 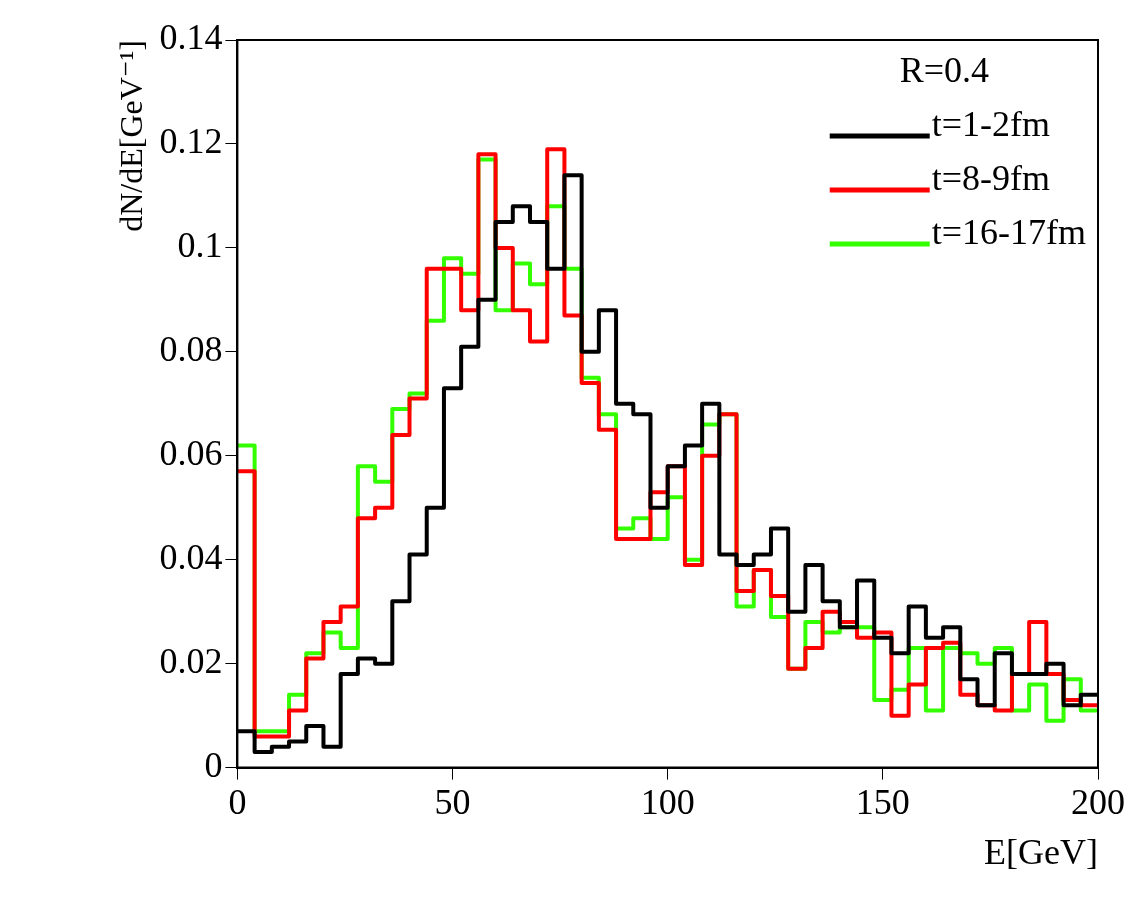 What do you see at coordinates (130, 136) in the screenshot?
I see `y-axis-title: dN/dE[GeV⁻¹]` at bounding box center [130, 136].